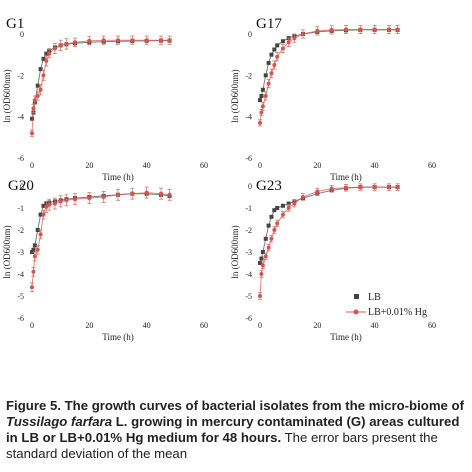  Describe the element at coordinates (20, 252) in the screenshot. I see `y-tick-label: -3` at that location.